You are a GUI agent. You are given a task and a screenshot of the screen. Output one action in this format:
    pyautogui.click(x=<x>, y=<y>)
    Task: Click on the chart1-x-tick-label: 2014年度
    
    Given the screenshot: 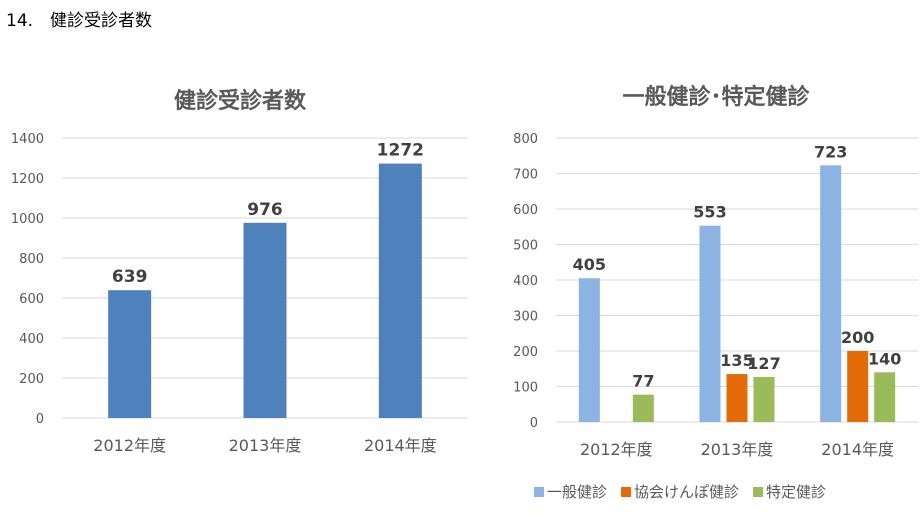 What is the action you would take?
    pyautogui.click(x=400, y=445)
    